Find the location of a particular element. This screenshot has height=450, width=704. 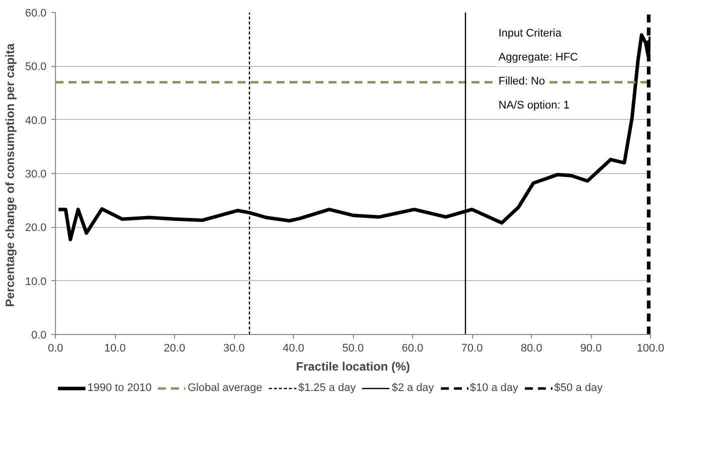

legend-label: $10 a day is located at coordinates (494, 388).